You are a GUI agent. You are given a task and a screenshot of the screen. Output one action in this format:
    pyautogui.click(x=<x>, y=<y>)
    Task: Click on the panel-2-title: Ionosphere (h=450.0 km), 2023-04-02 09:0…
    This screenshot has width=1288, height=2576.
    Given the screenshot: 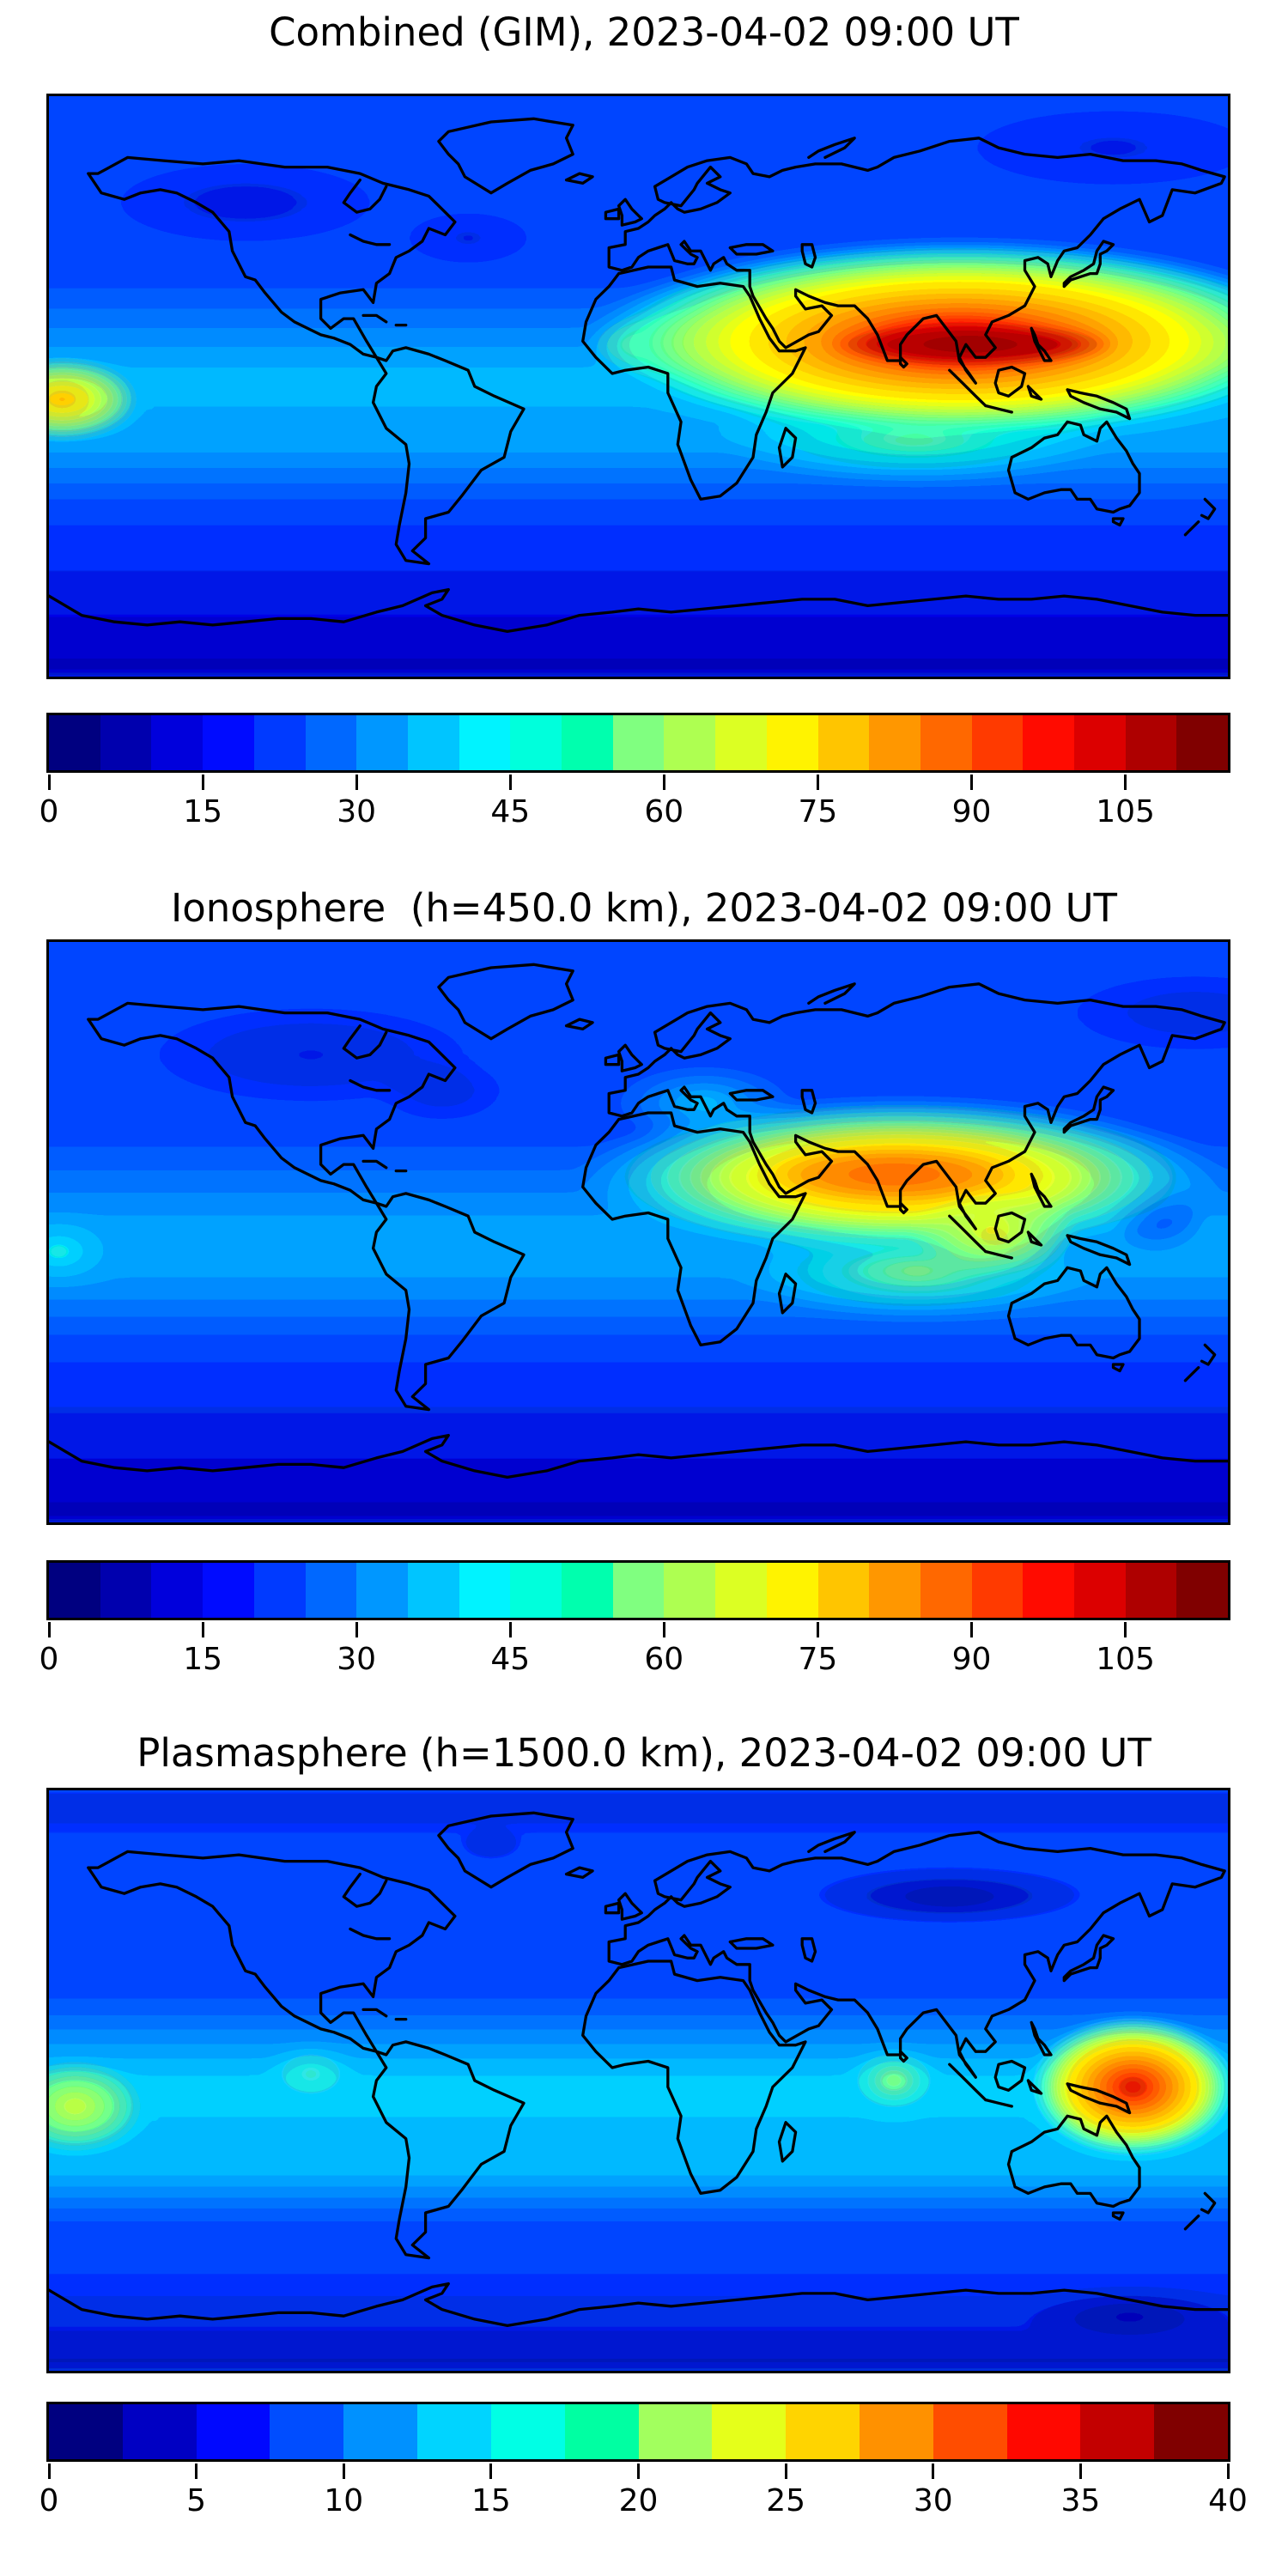 What is the action you would take?
    pyautogui.click(x=644, y=908)
    